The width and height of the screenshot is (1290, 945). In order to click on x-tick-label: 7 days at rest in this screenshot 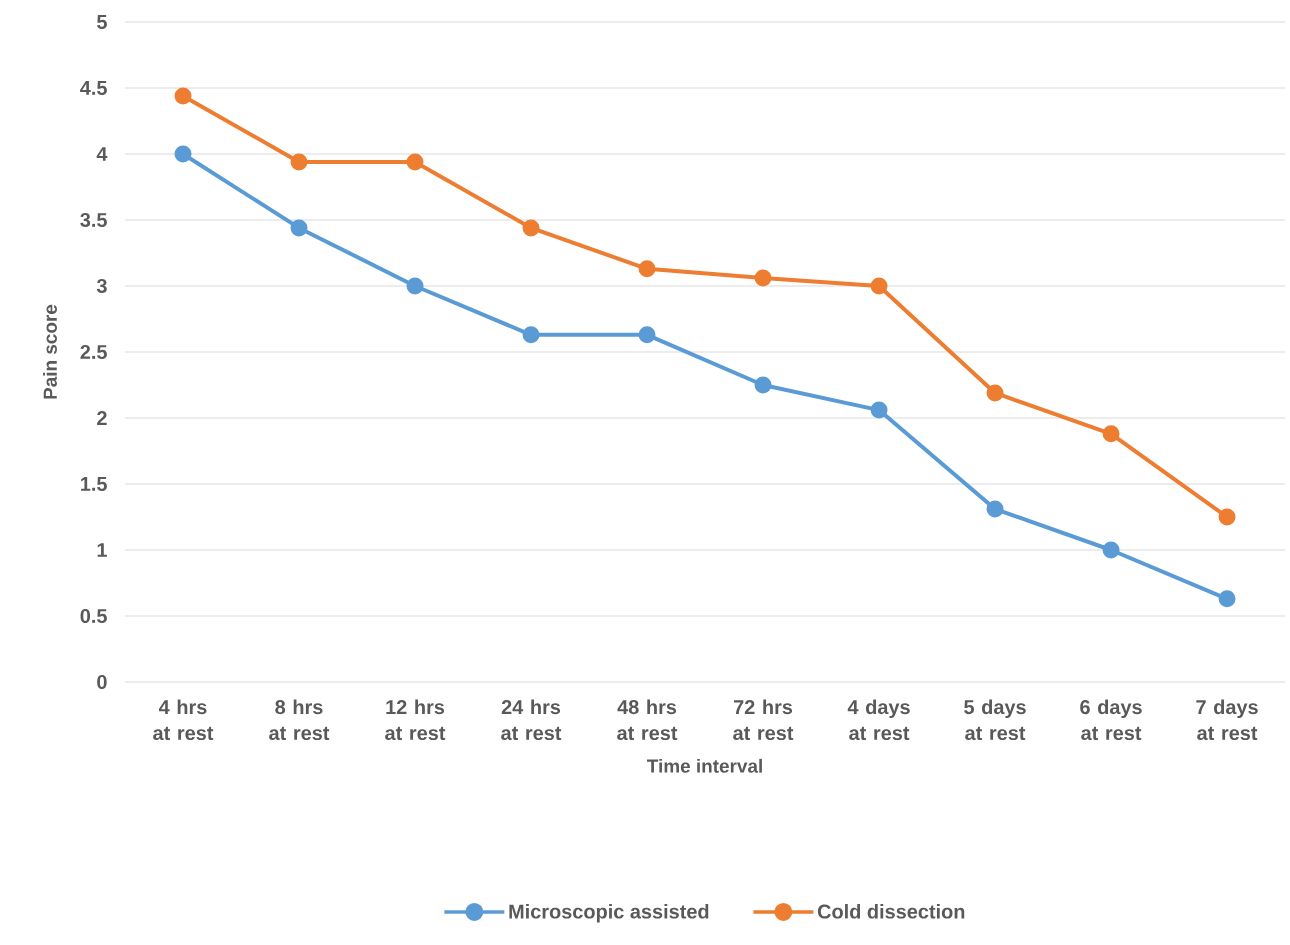, I will do `click(1227, 720)`.